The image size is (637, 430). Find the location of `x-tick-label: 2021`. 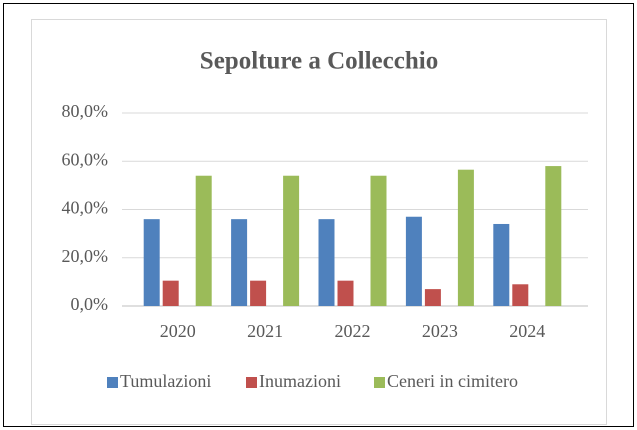

x-tick-label: 2021 is located at coordinates (265, 331).